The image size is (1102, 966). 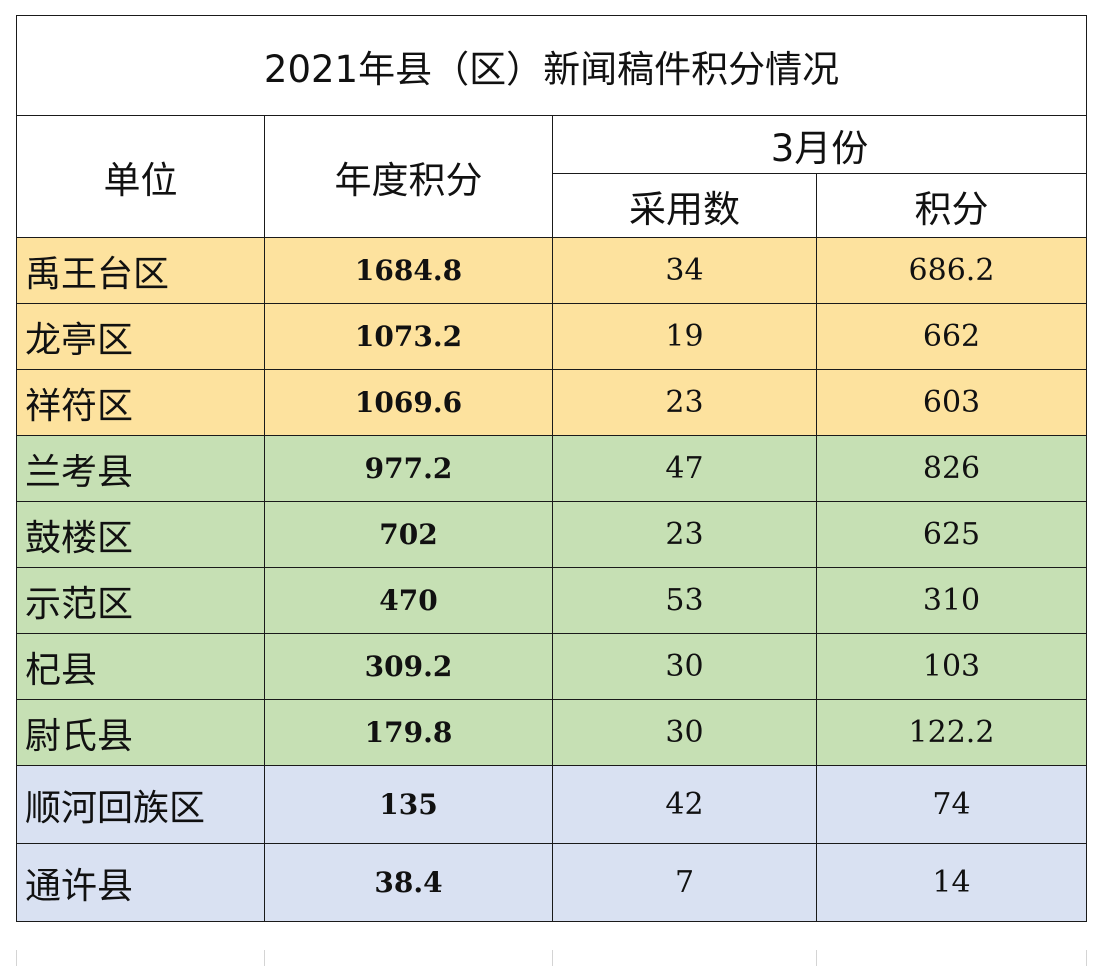 I want to click on table-row: 示范区 470 53 310, so click(x=551, y=600).